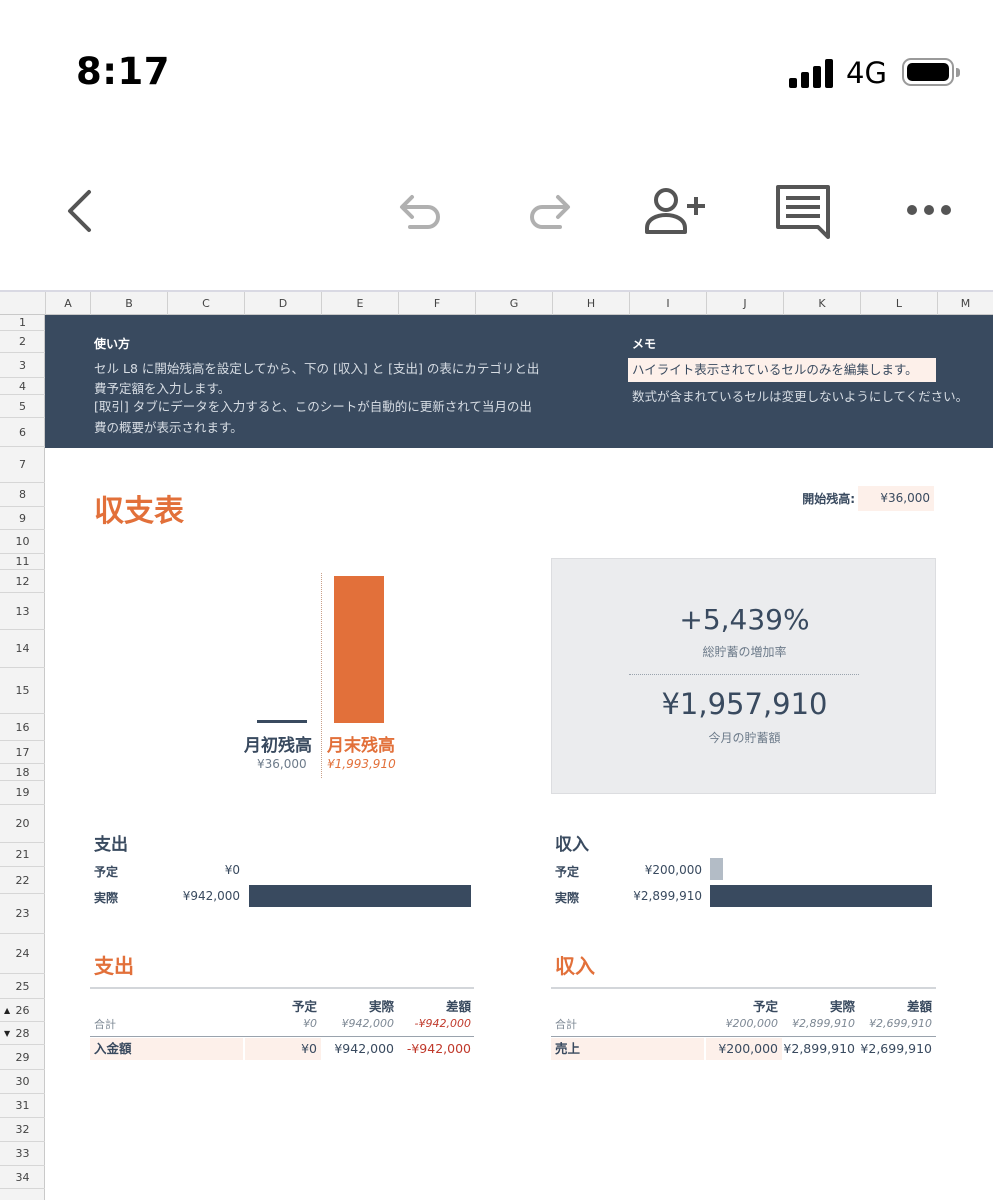 The width and height of the screenshot is (993, 1200). I want to click on income-row-planned: ¥200,000, so click(744, 1049).